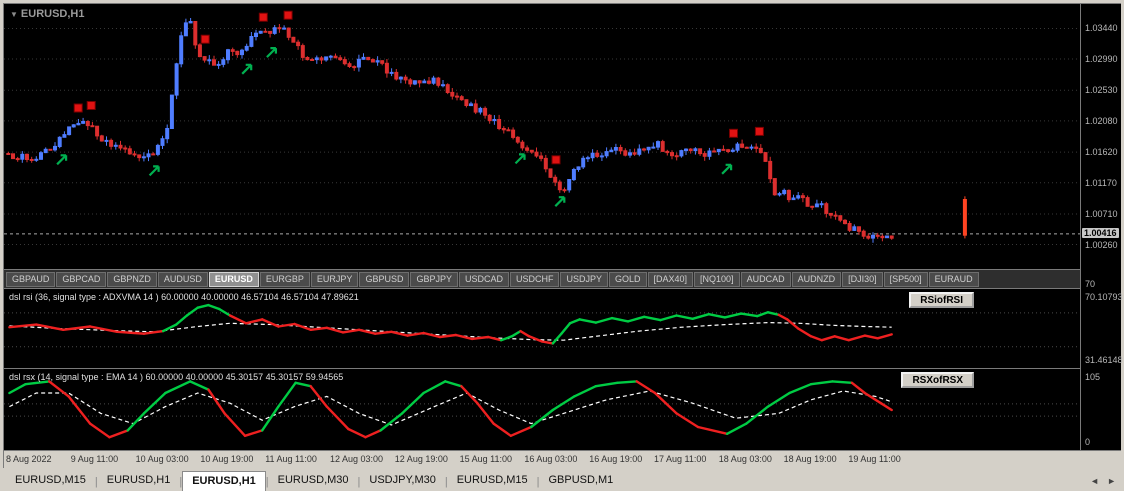 The height and width of the screenshot is (491, 1124). What do you see at coordinates (291, 459) in the screenshot?
I see `time-axis-label: 11 Aug 11:00` at bounding box center [291, 459].